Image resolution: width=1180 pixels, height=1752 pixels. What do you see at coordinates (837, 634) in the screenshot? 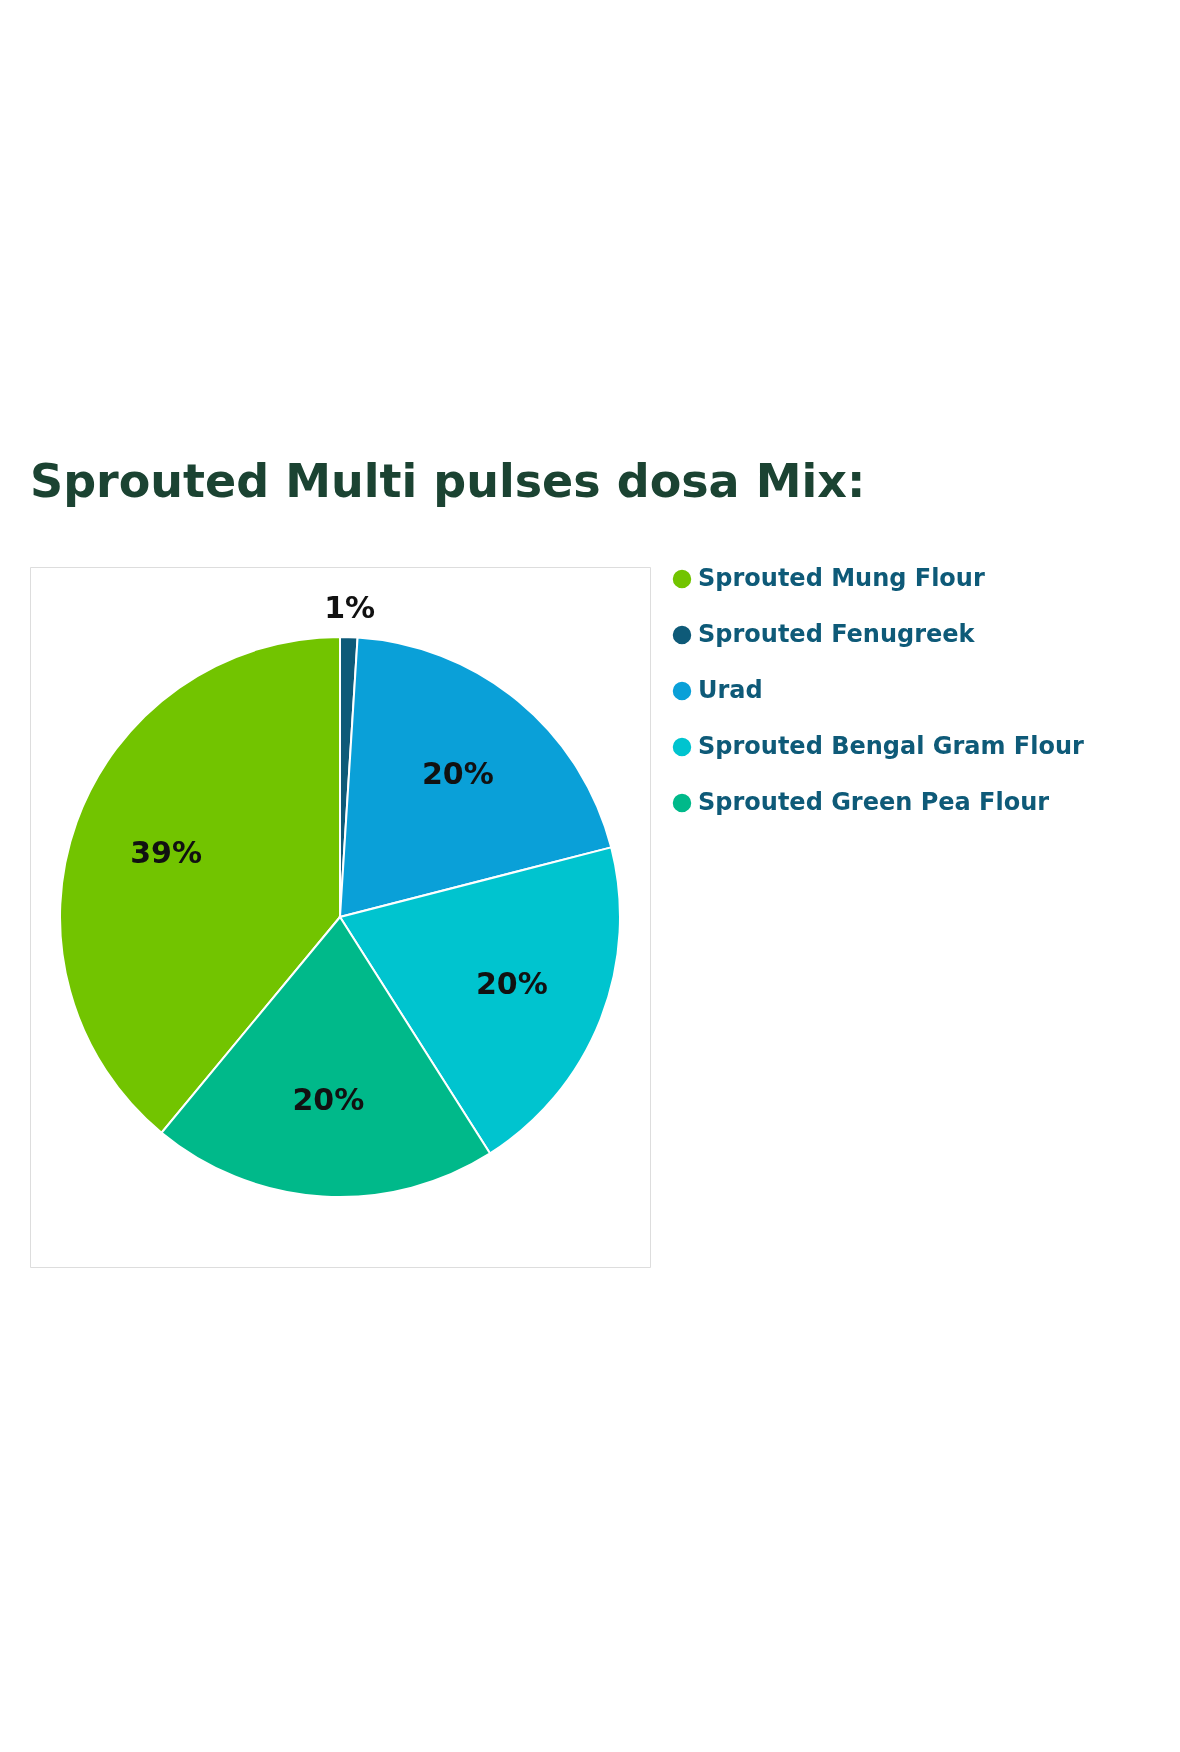
I see `legend-label: Sprouted Fenugreek` at bounding box center [837, 634].